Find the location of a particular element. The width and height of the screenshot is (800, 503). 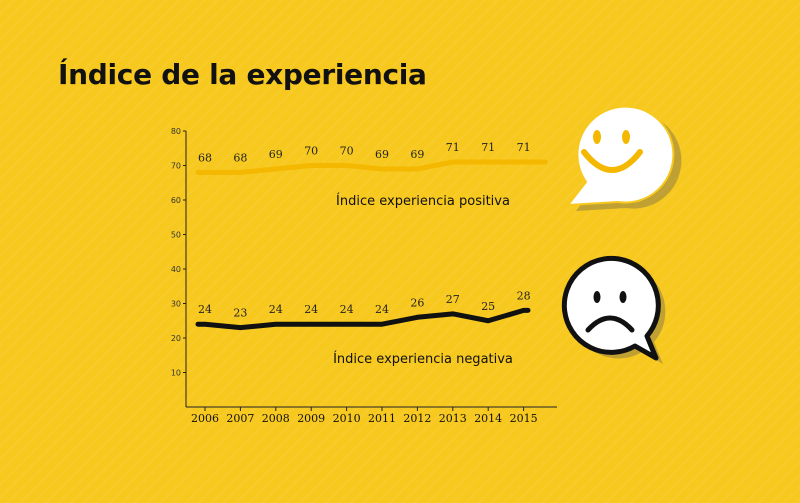

y-tick-label: 50 is located at coordinates (176, 235).